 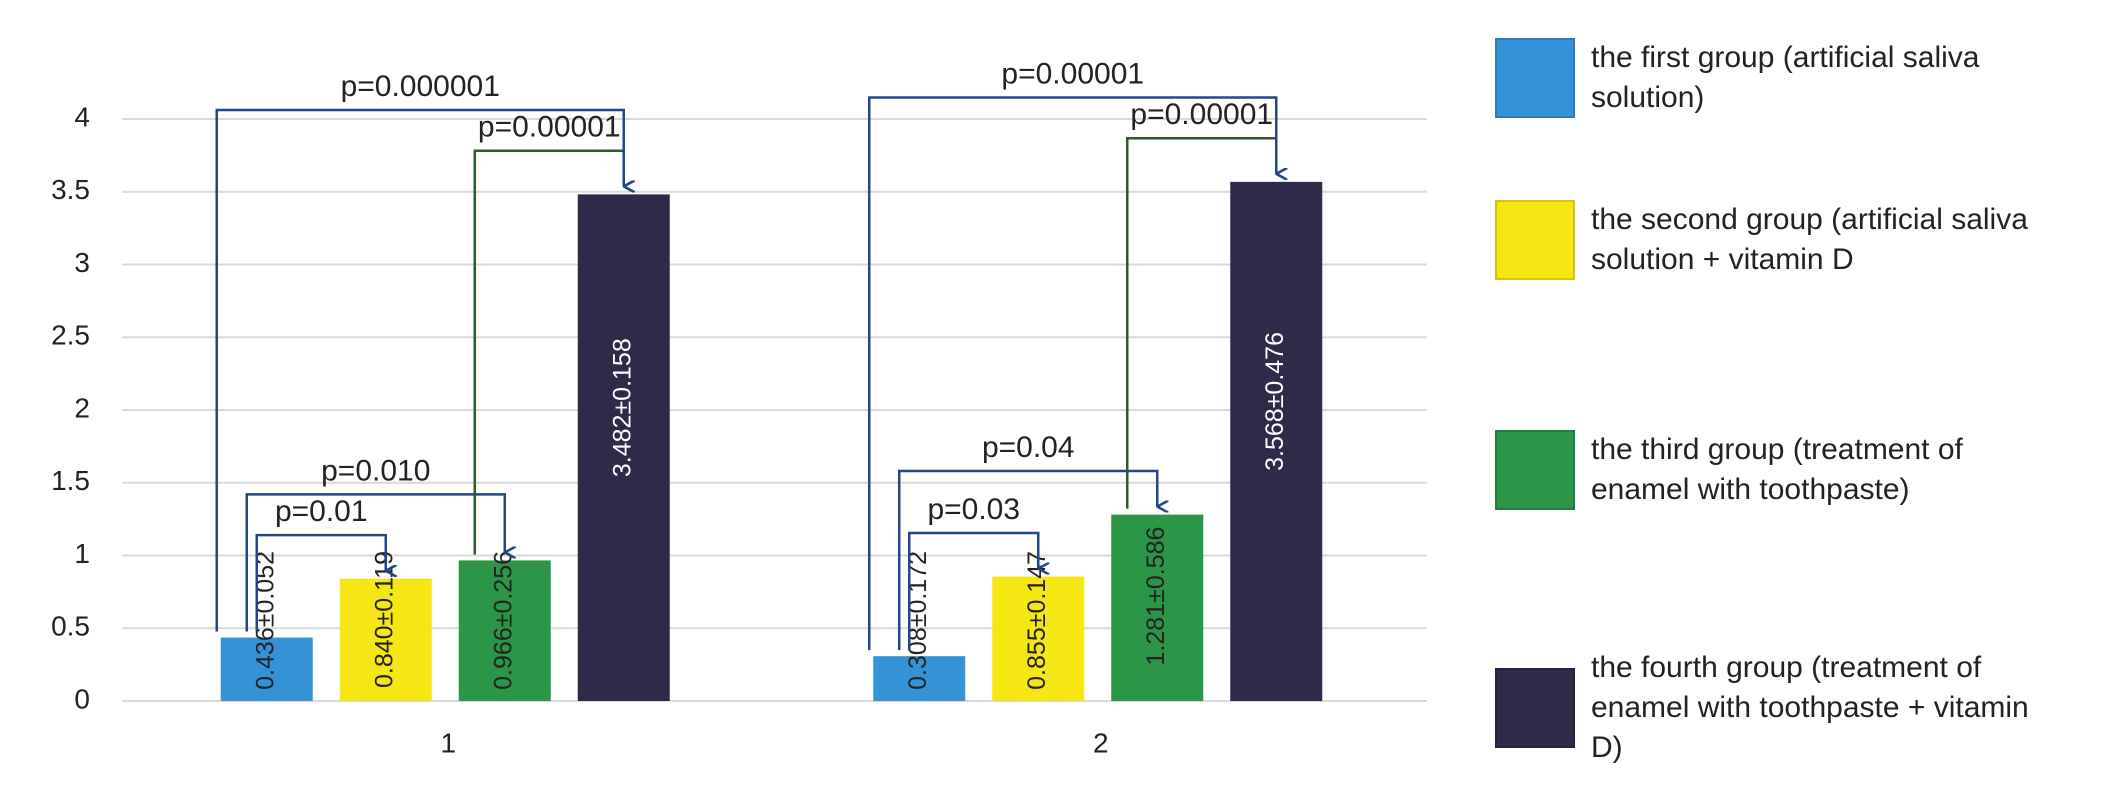 I want to click on p-value-label: p=0.000001, so click(x=420, y=86).